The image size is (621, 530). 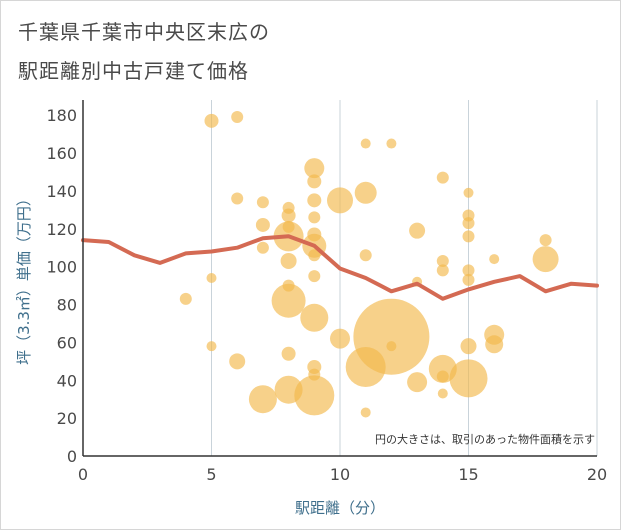 I want to click on y-axis-label: 坪（3.3㎡）単価（万円）, so click(x=24, y=278).